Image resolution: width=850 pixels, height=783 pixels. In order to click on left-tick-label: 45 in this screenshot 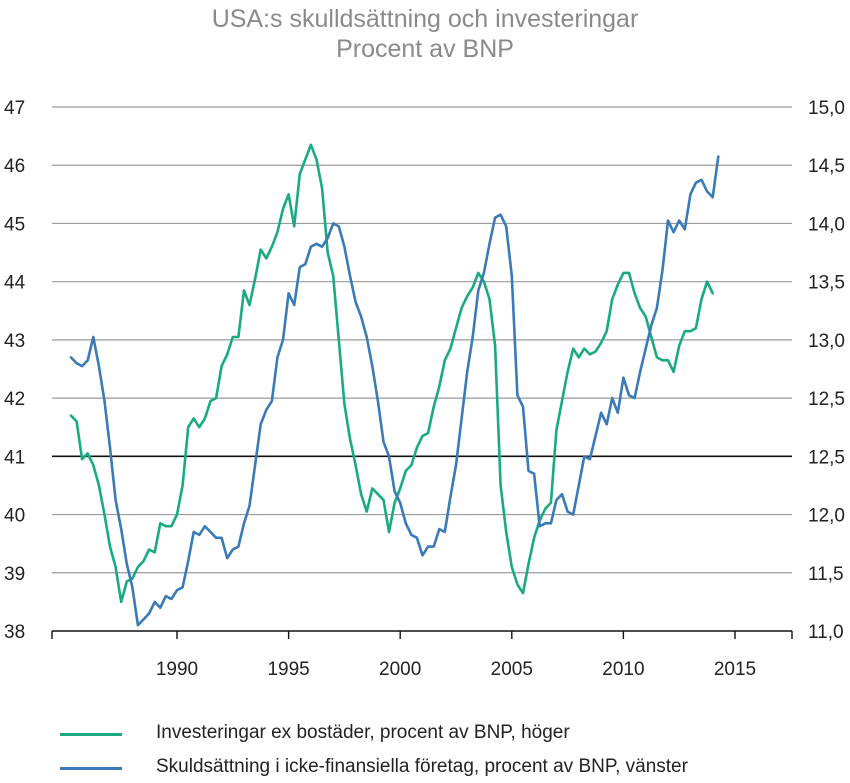, I will do `click(14, 224)`.